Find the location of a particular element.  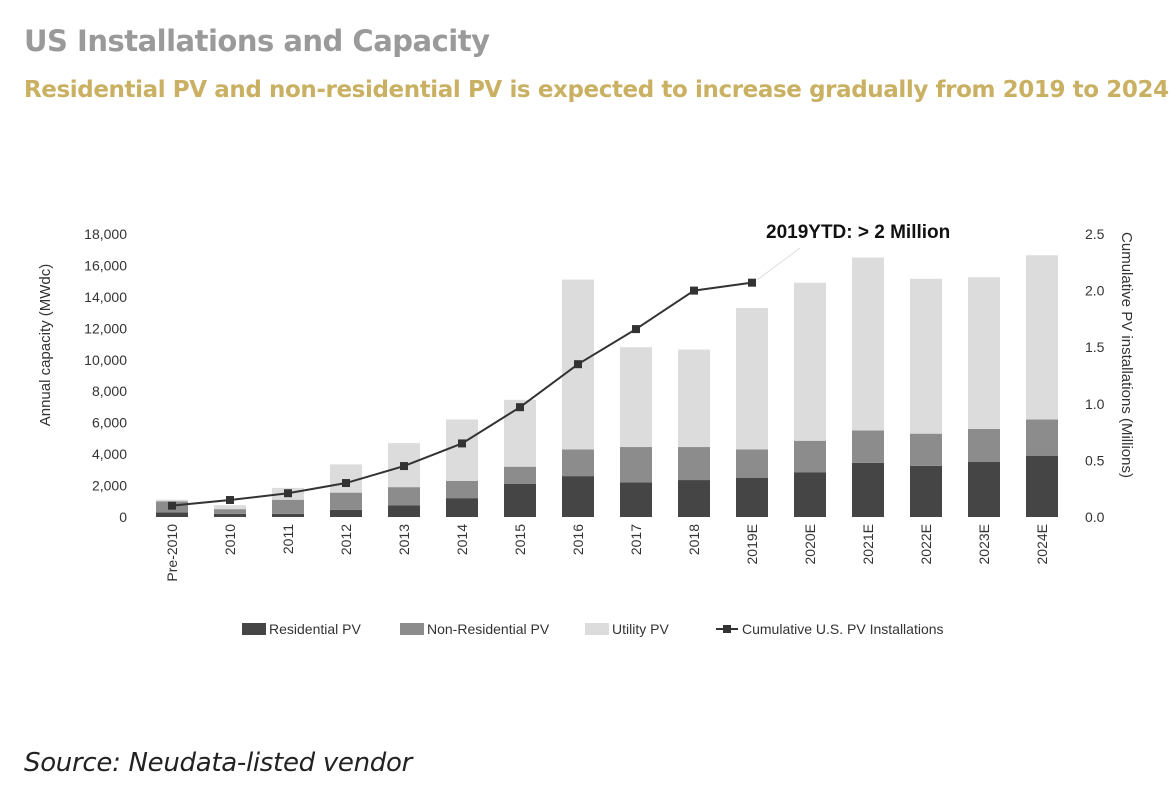

bar-non-residential-pv-2014 is located at coordinates (462, 489).